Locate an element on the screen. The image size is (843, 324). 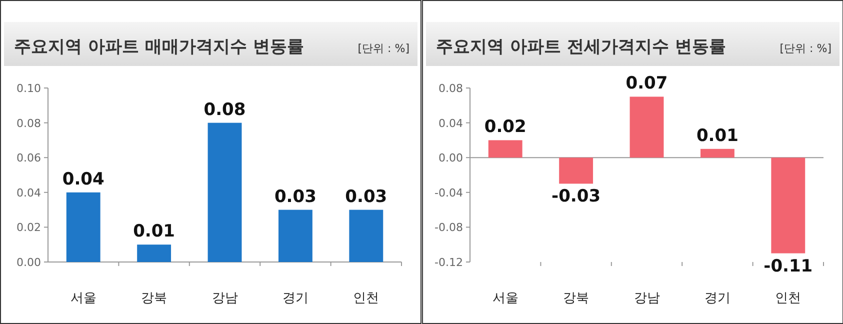
y-tick-label: -0.12 is located at coordinates (448, 262).